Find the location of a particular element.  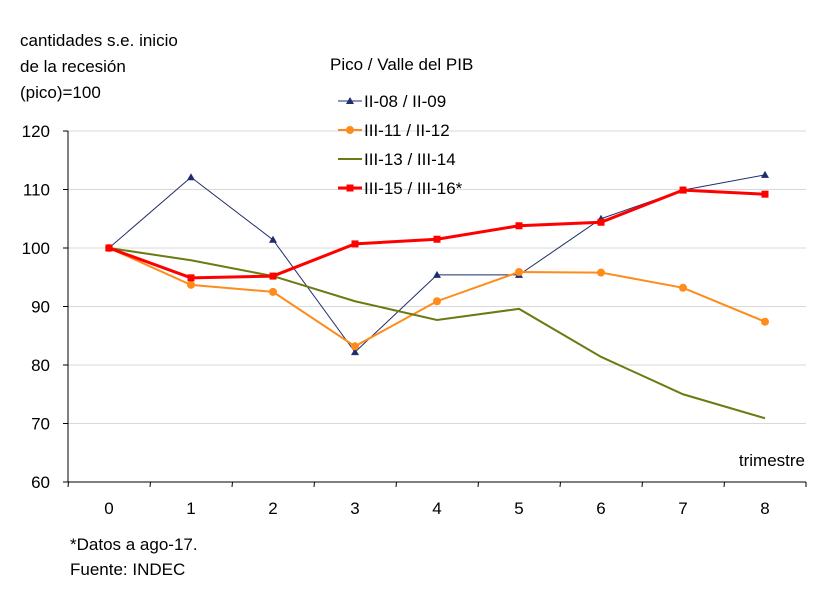

legend-title: Pico / Valle del PIB is located at coordinates (401, 64).